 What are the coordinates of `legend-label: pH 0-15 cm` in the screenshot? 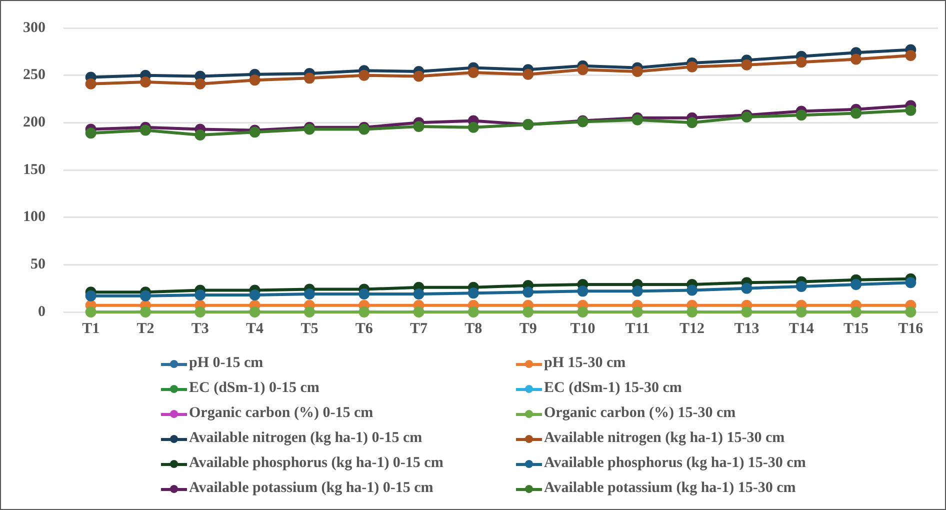 It's located at (226, 363).